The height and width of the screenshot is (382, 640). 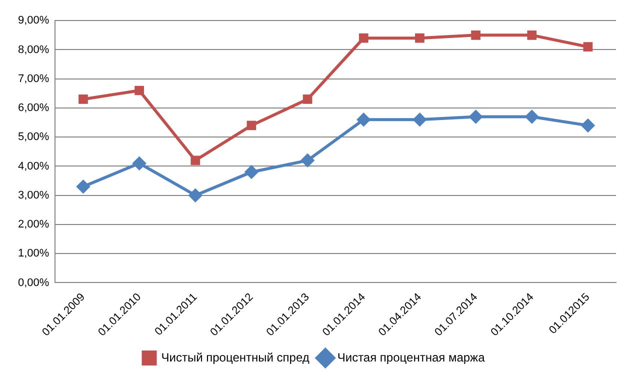 What do you see at coordinates (34, 78) in the screenshot?
I see `y-tick-label: 7,00%` at bounding box center [34, 78].